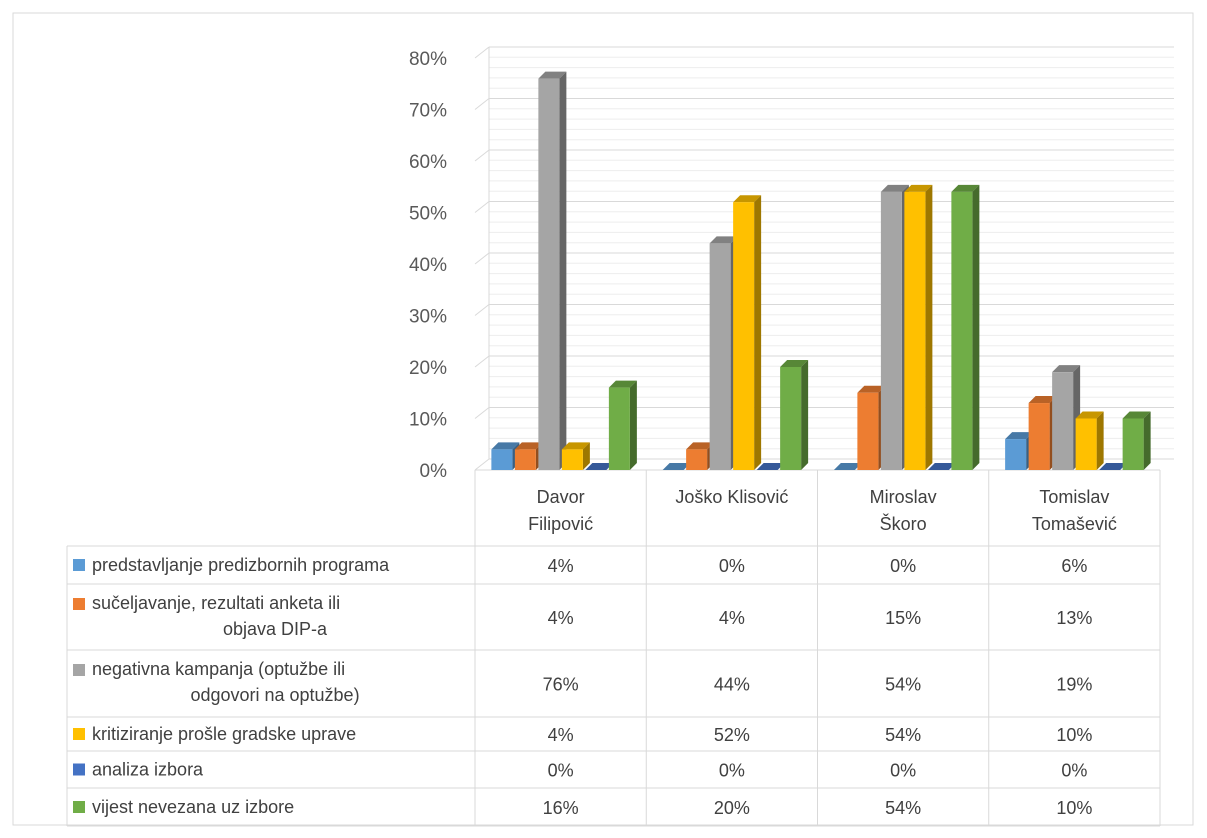 The image size is (1207, 838). Describe the element at coordinates (732, 685) in the screenshot. I see `table-value: 44%` at that location.